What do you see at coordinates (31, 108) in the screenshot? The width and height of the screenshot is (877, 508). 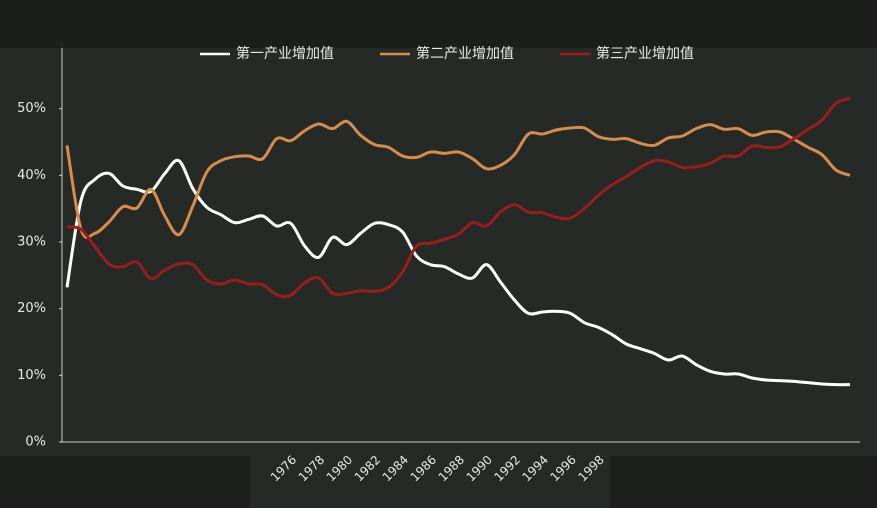 I see `y-tick-label: 50%` at bounding box center [31, 108].